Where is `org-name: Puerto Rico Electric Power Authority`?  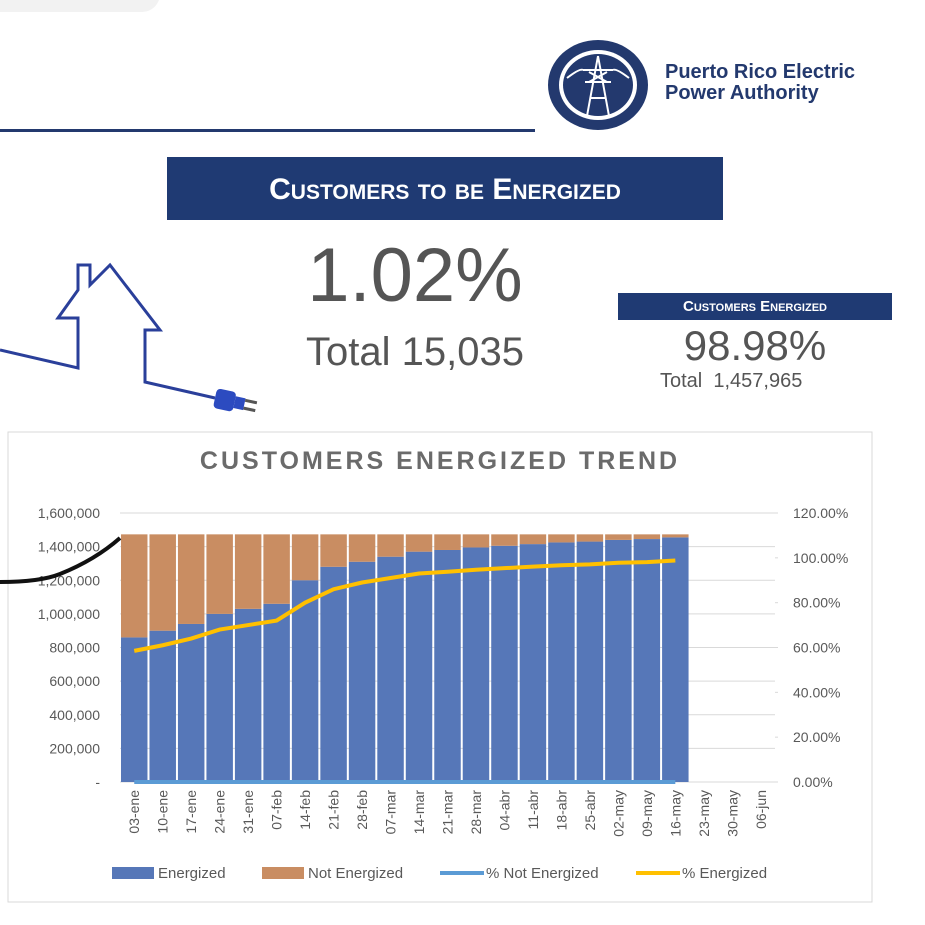 org-name: Puerto Rico Electric Power Authority is located at coordinates (760, 82).